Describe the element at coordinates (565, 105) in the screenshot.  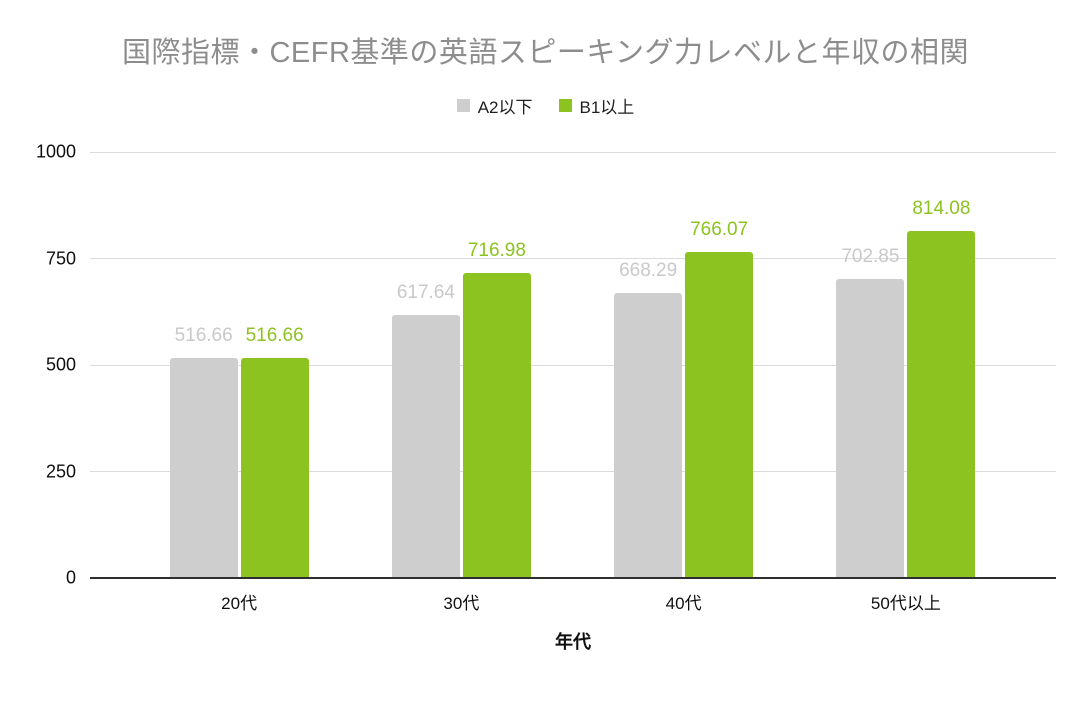
I see `legend-swatch-b1` at that location.